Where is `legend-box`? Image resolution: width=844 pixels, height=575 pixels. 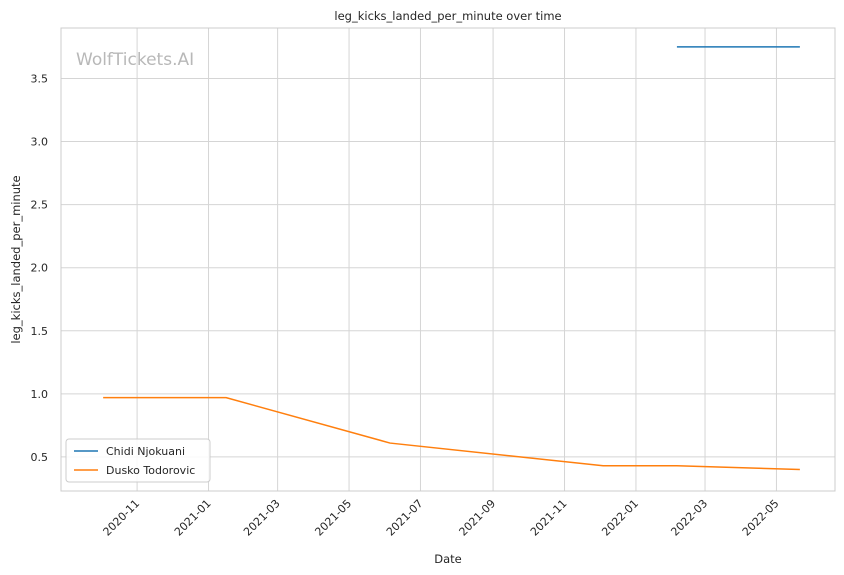 legend-box is located at coordinates (138, 460).